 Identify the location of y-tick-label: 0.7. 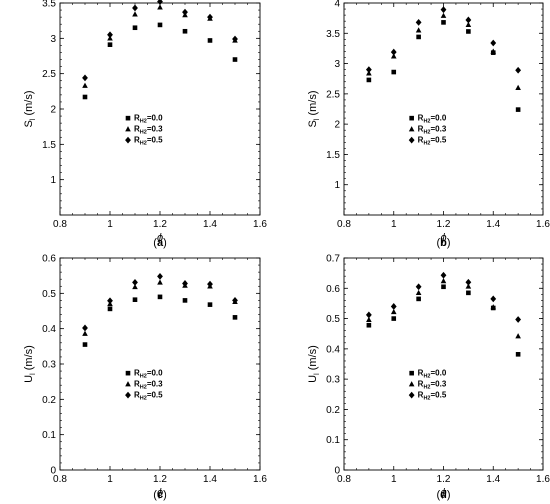
(333, 259).